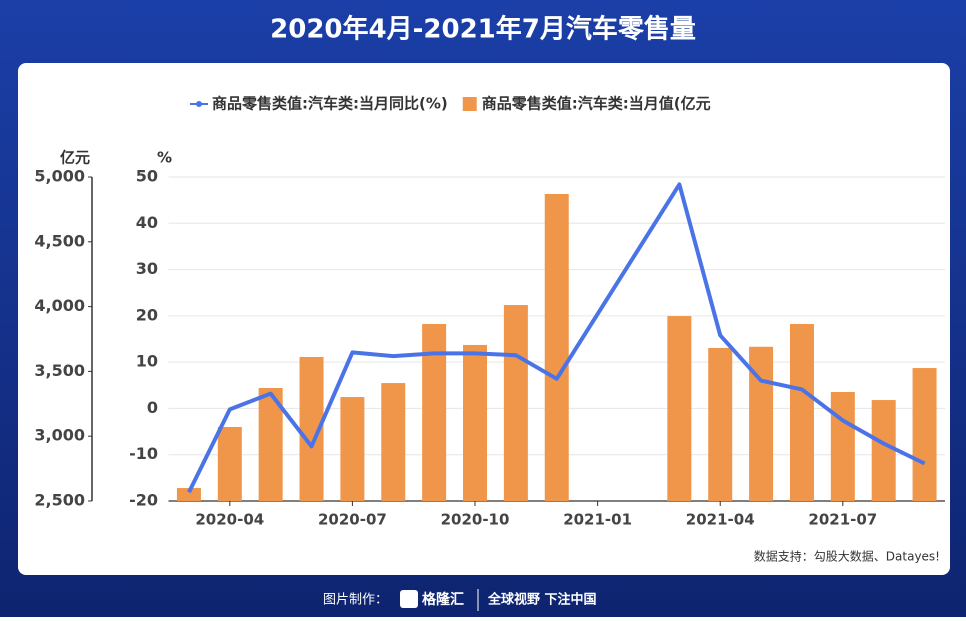  Describe the element at coordinates (330, 104) in the screenshot. I see `legend-label: 商品零售类值:汽车类:当月同比(%)` at that location.